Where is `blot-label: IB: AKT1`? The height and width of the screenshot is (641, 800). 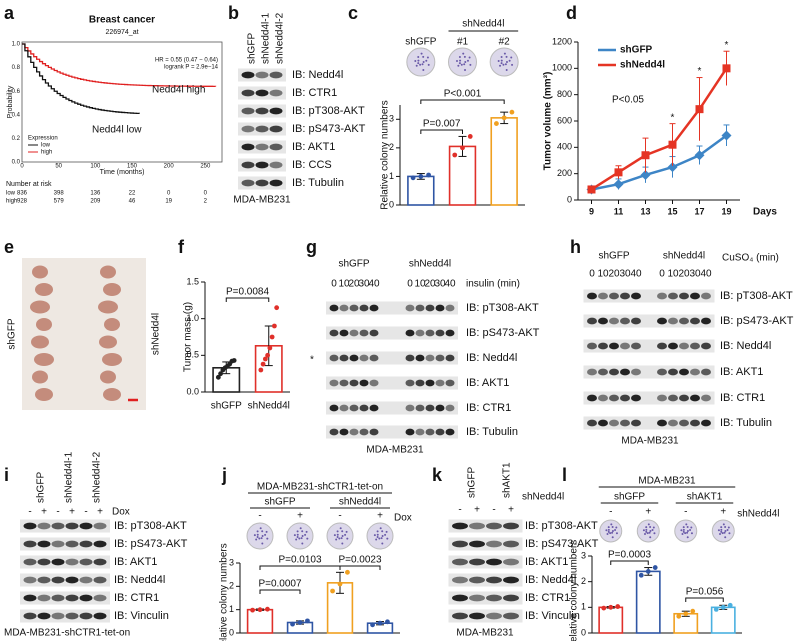 blot-label: IB: AKT1 is located at coordinates (546, 562).